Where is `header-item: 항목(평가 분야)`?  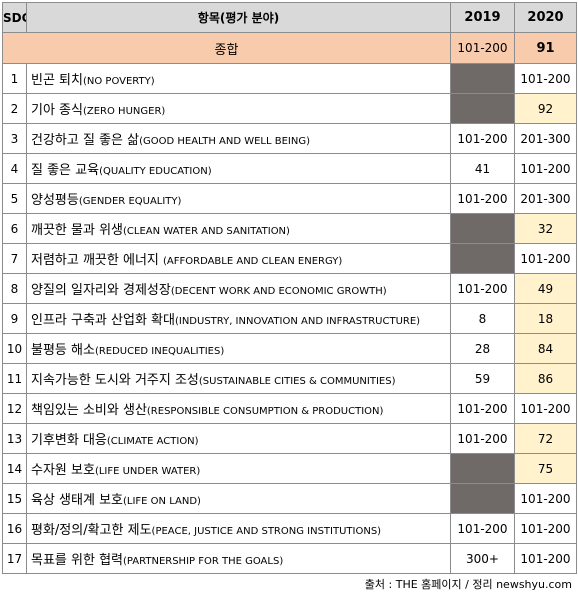
header-item: 항목(평가 분야) is located at coordinates (238, 17).